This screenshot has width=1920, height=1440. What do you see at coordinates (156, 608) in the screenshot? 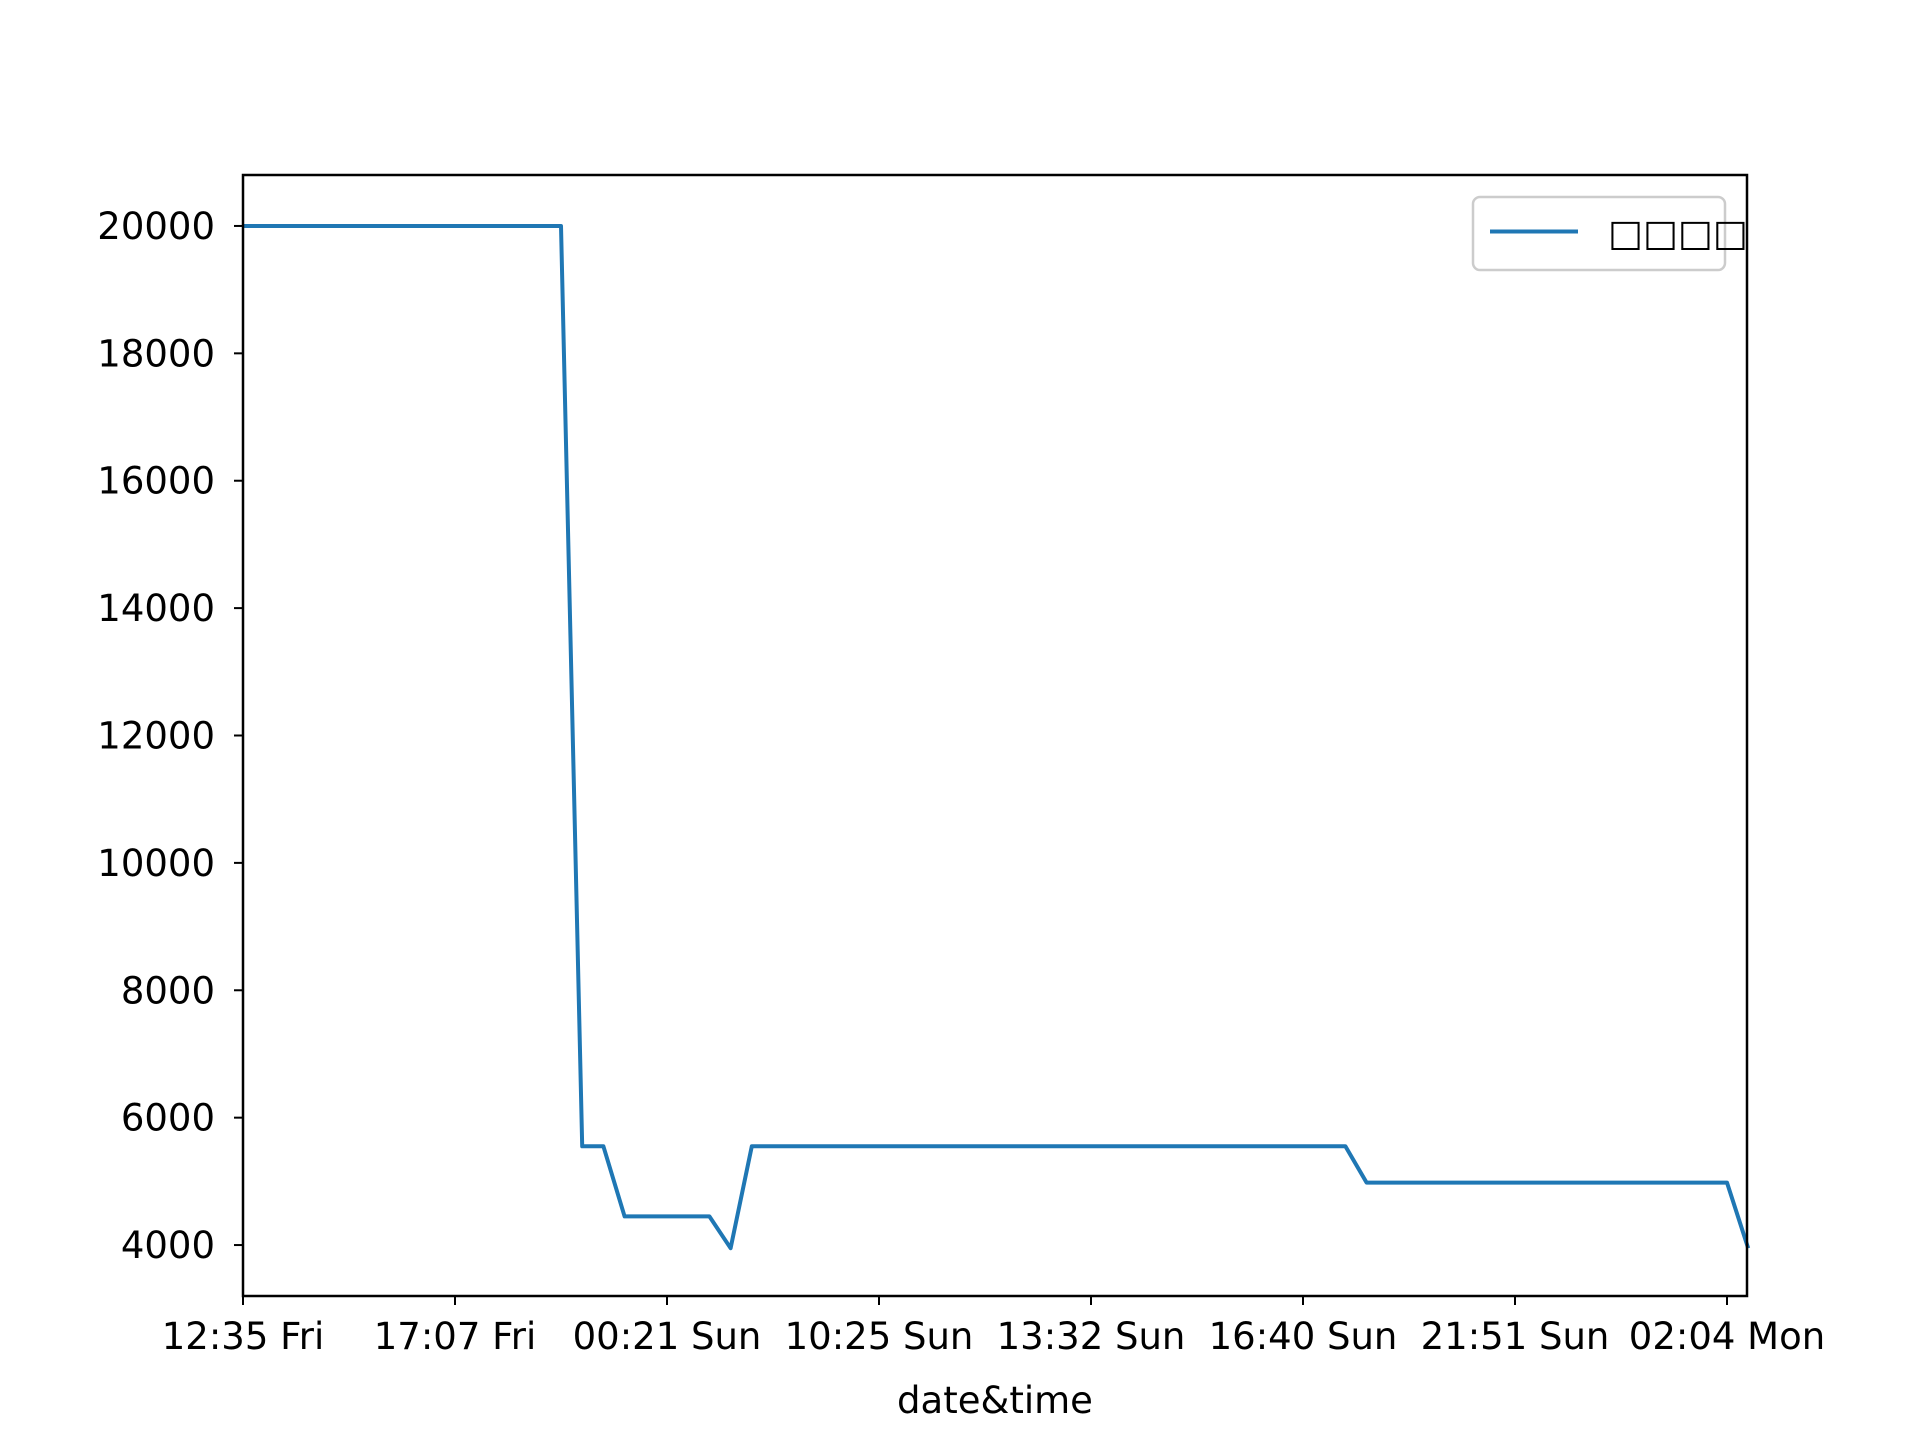
I see `y-tick-label-5: 14000` at bounding box center [156, 608].